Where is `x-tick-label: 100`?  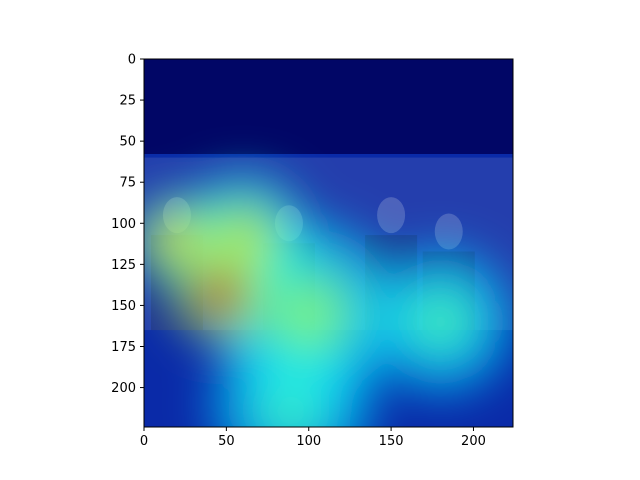 x-tick-label: 100 is located at coordinates (308, 441).